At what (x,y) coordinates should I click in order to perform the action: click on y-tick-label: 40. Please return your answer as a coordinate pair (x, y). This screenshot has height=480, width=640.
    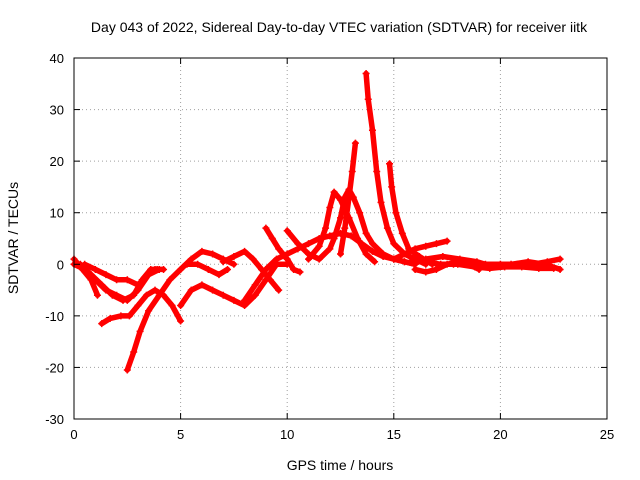
    Looking at the image, I should click on (57, 58).